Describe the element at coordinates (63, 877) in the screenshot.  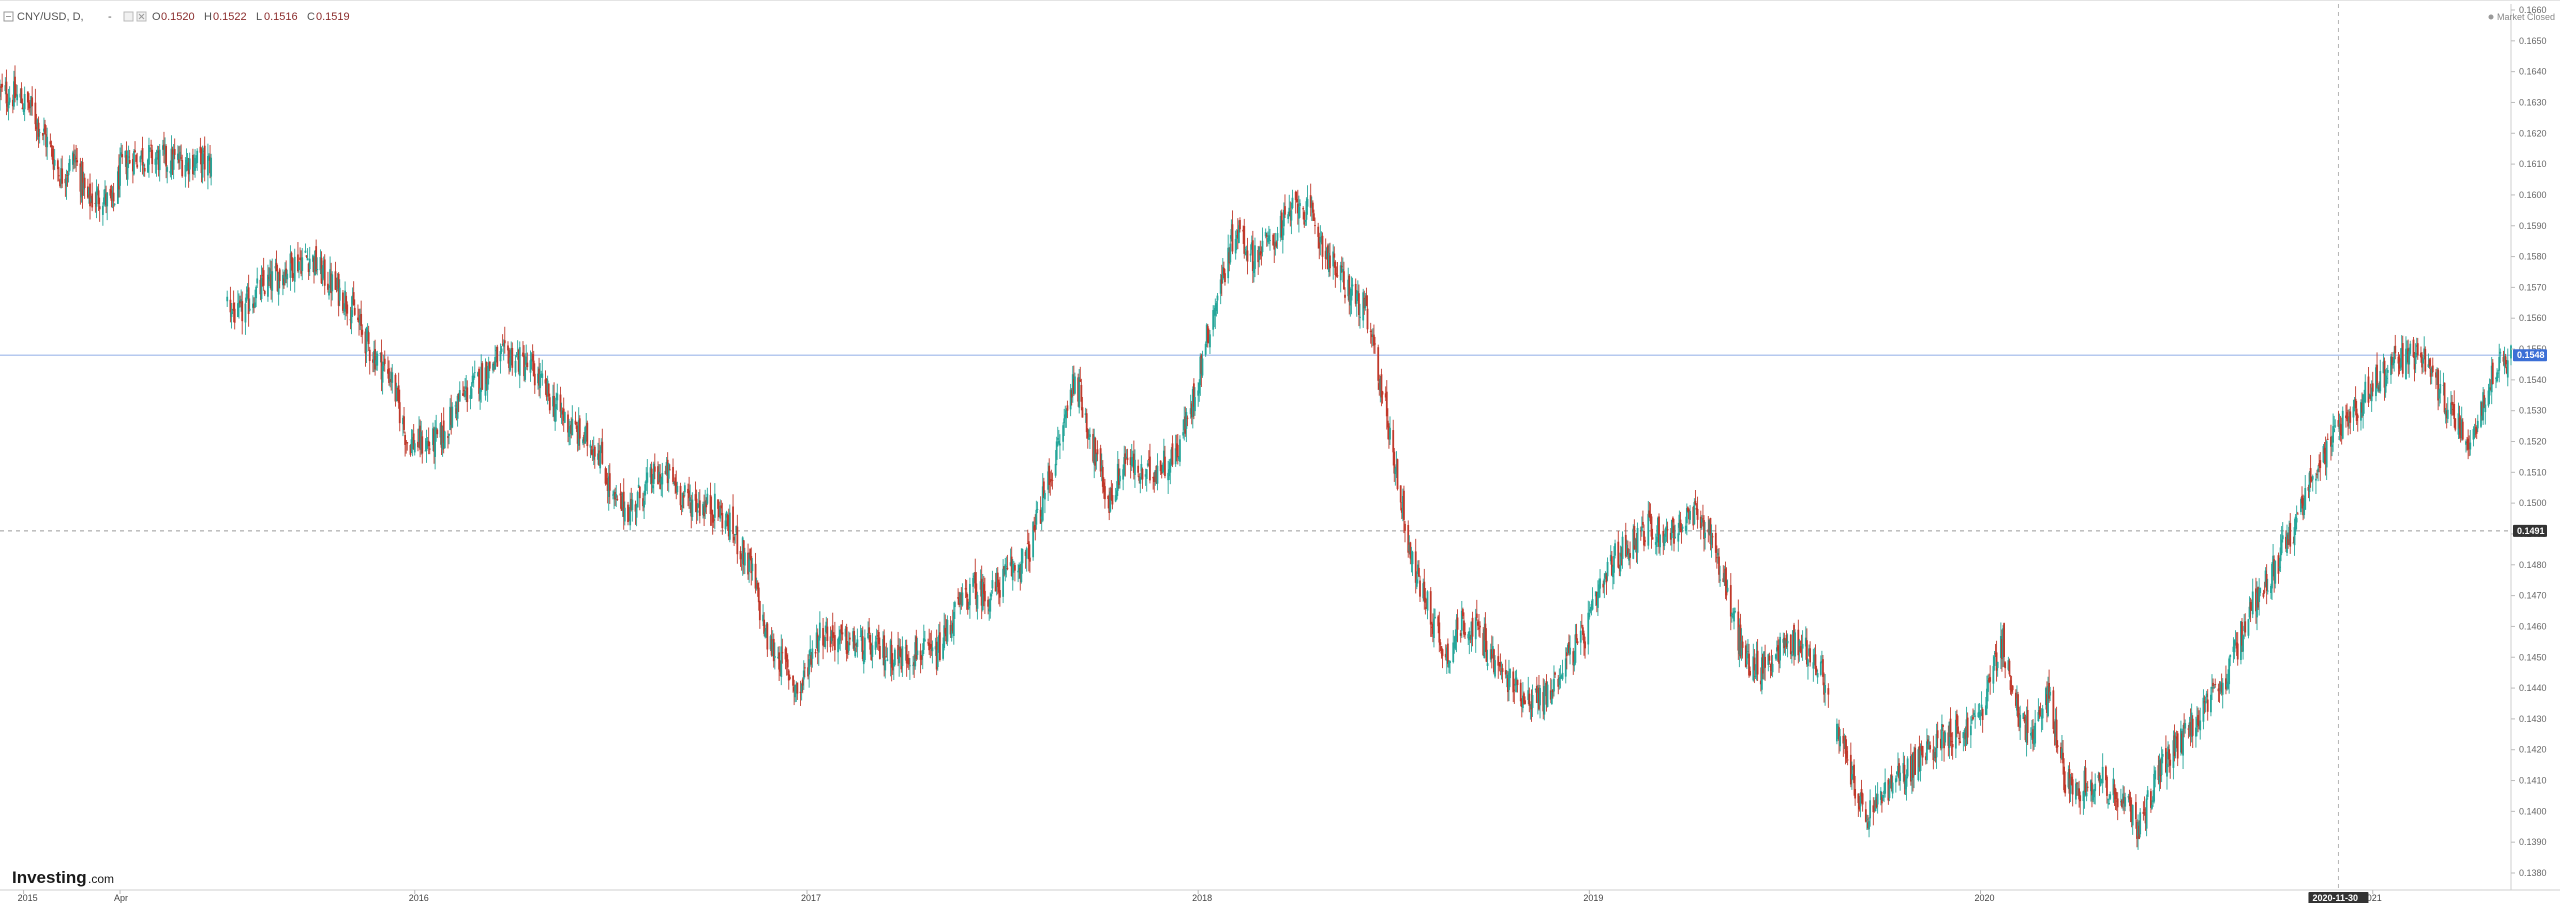
I see `investing-logo: Investing .com` at that location.